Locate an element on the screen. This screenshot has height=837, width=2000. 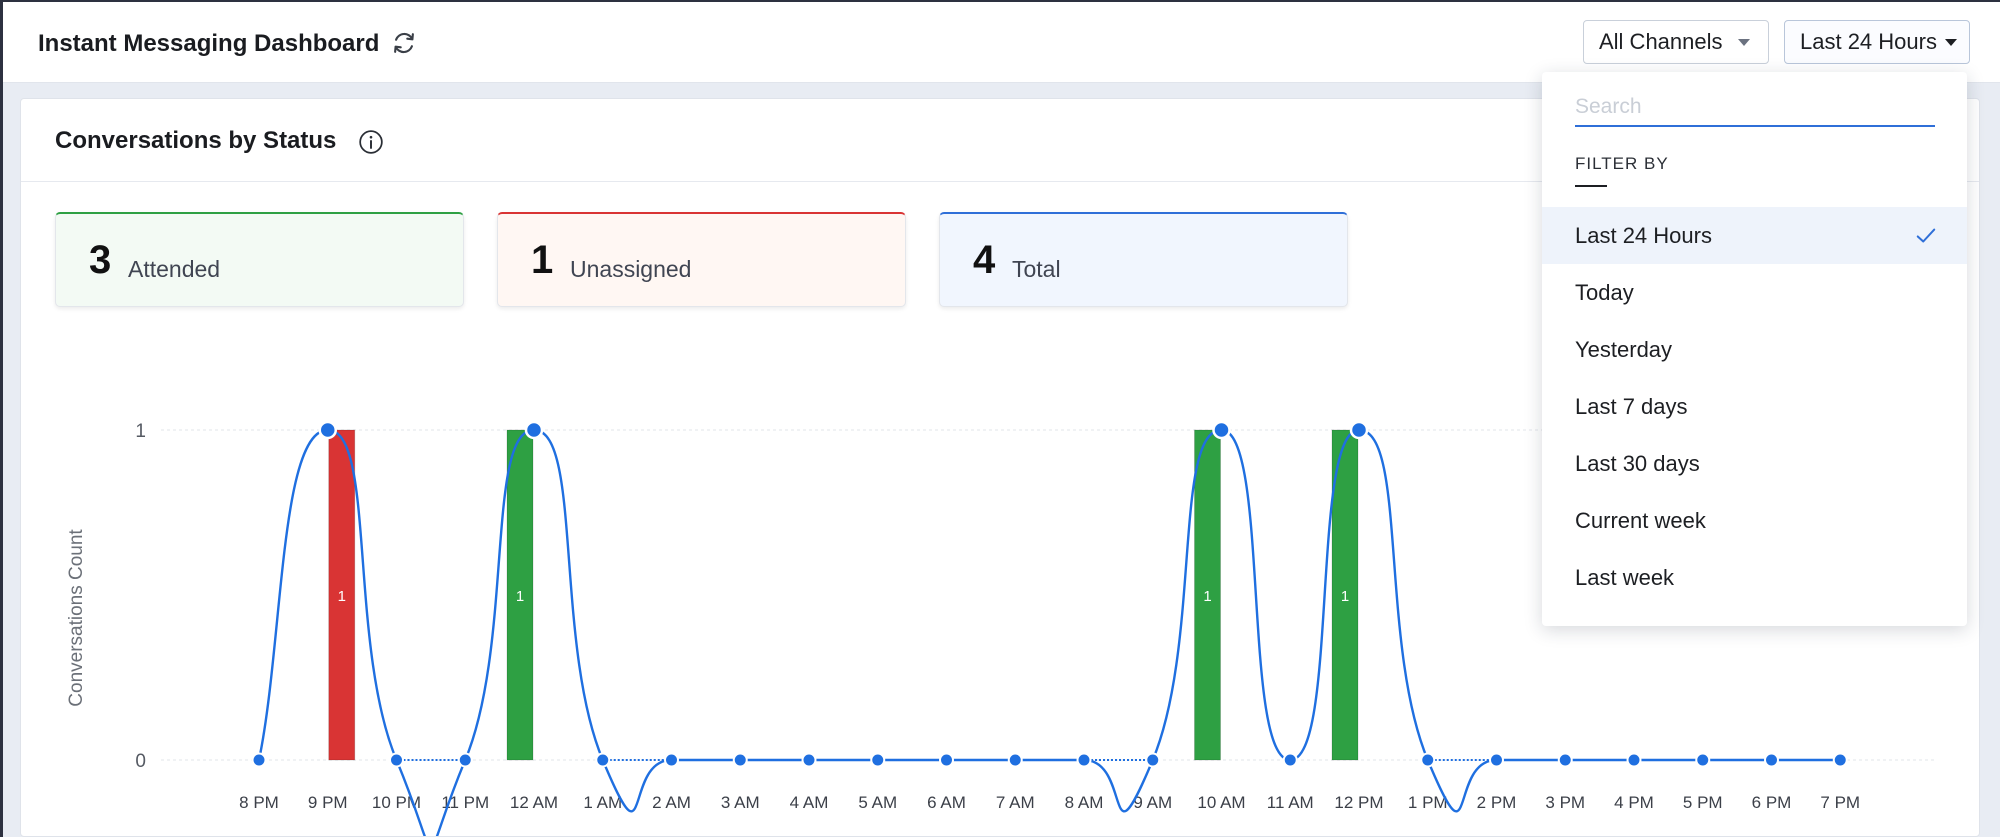
x-tick-label: 9 PM is located at coordinates (328, 802).